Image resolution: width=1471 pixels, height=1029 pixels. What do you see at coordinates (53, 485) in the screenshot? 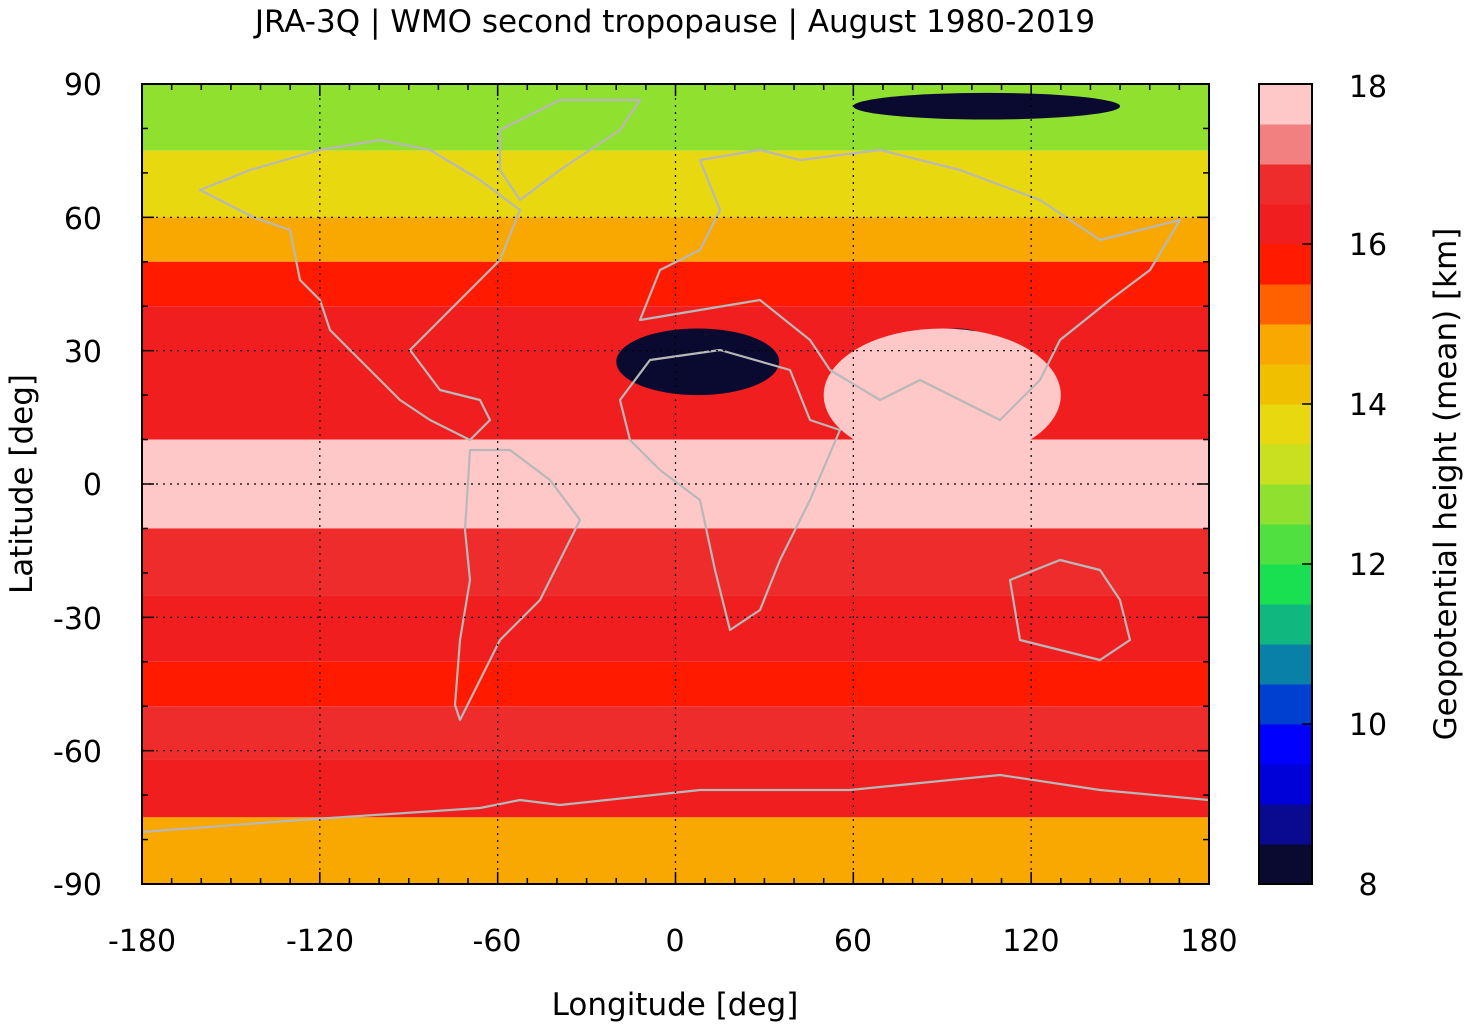
I see `y-axis: 90 60 30 0 -30 -60 -90 Latitude [deg]` at bounding box center [53, 485].